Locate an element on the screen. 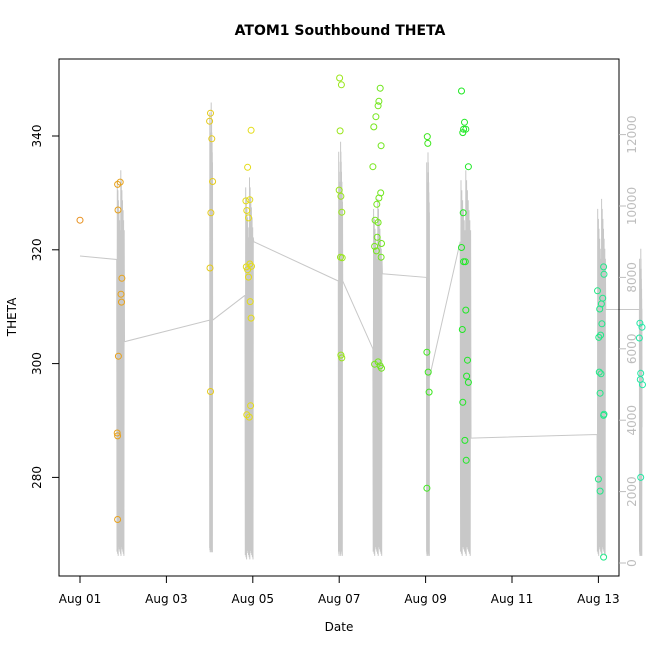  chart-title: ATOM1 Southbound THETA is located at coordinates (340, 31).